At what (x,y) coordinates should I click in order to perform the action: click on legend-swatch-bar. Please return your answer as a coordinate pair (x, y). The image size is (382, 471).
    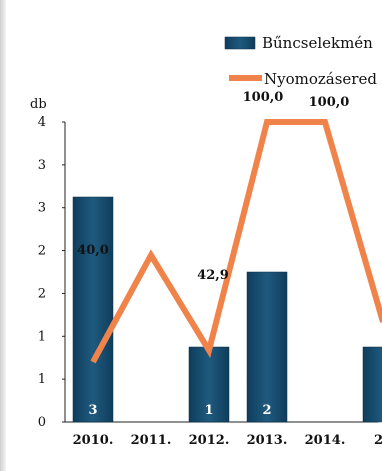
    Looking at the image, I should click on (240, 43).